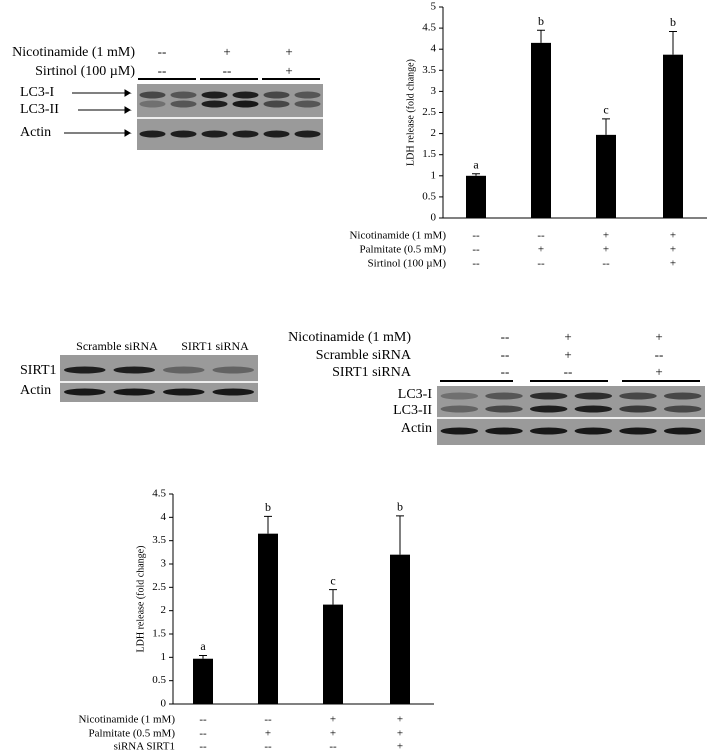 The image size is (712, 755). What do you see at coordinates (144, 747) in the screenshot?
I see `condition-label: siRNA SIRT1` at bounding box center [144, 747].